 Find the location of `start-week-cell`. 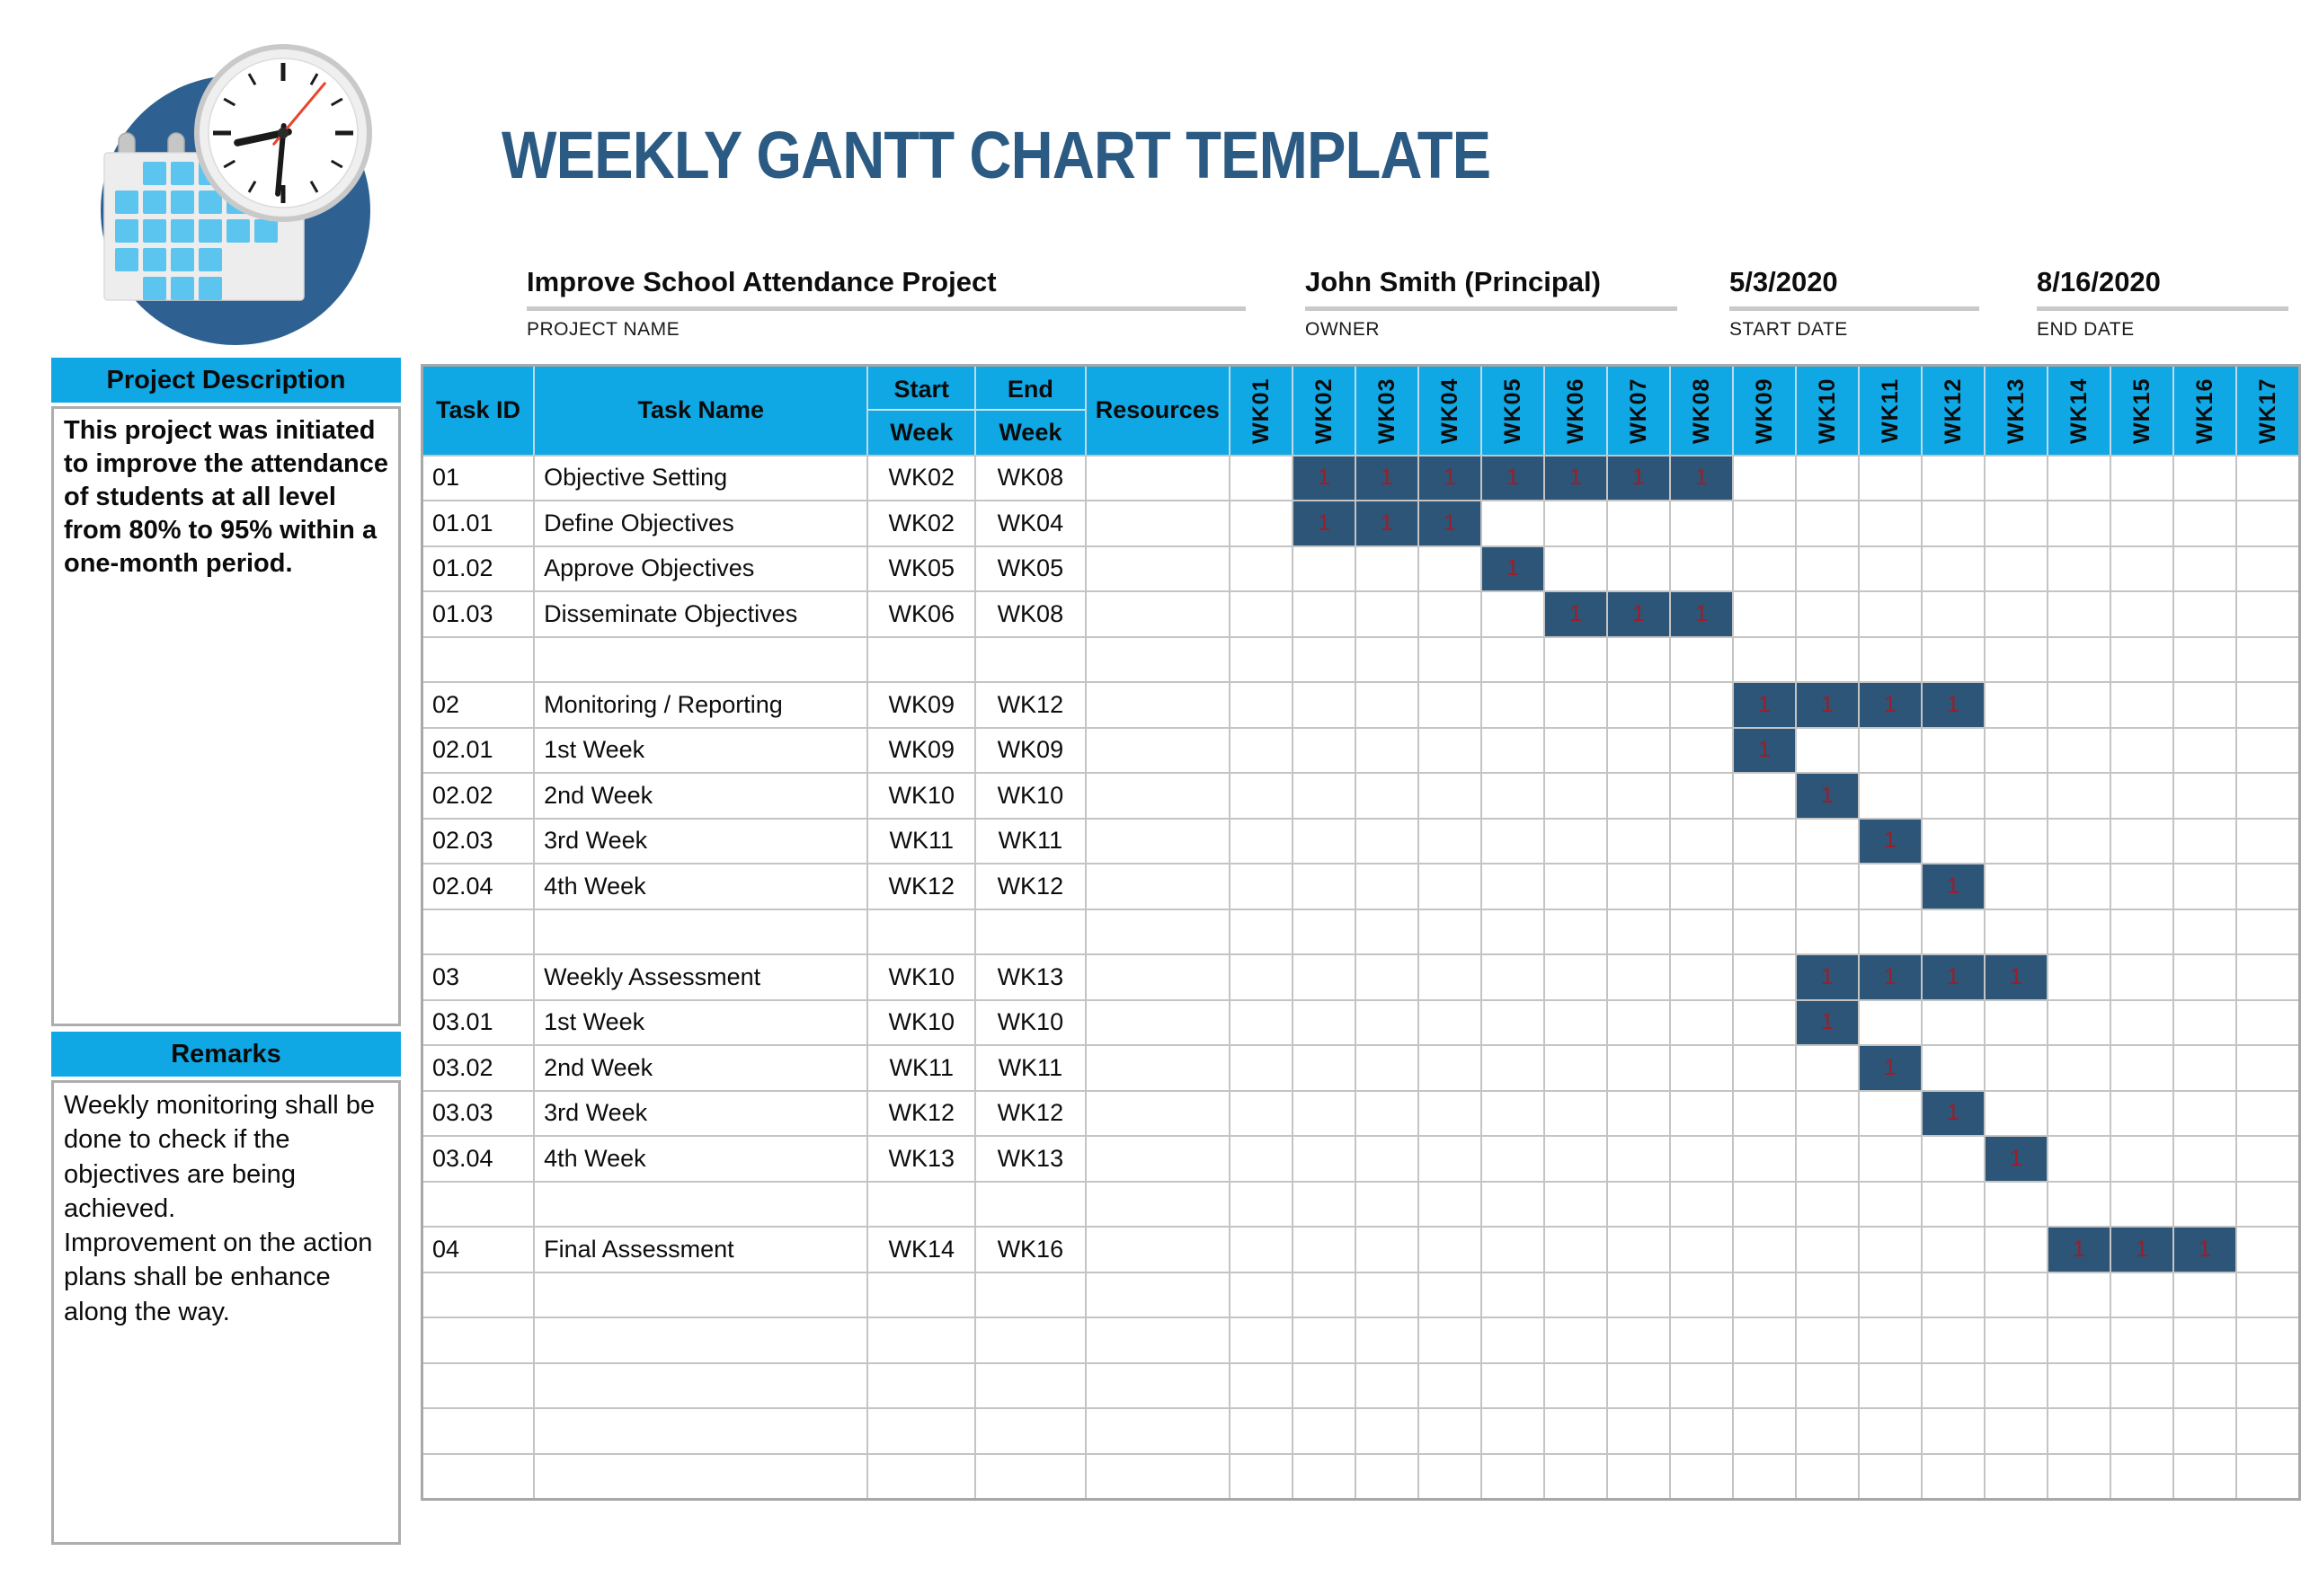

start-week-cell is located at coordinates (921, 1204).